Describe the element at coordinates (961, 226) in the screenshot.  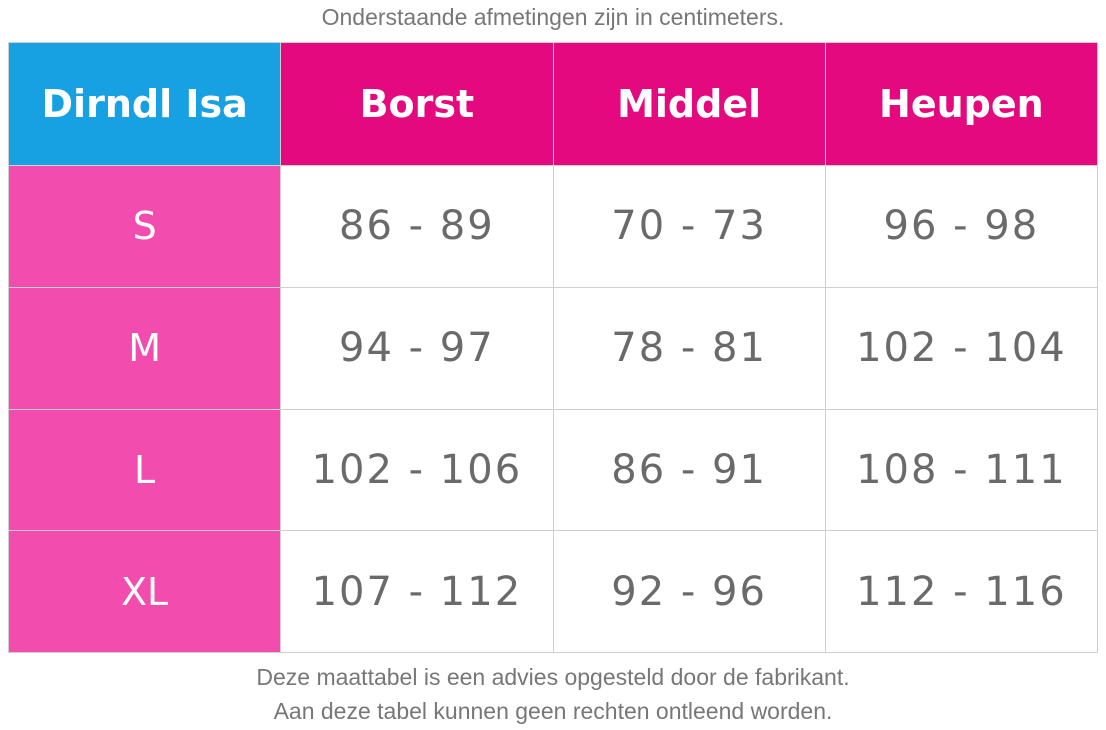
I see `table-cell: 96 - 98` at that location.